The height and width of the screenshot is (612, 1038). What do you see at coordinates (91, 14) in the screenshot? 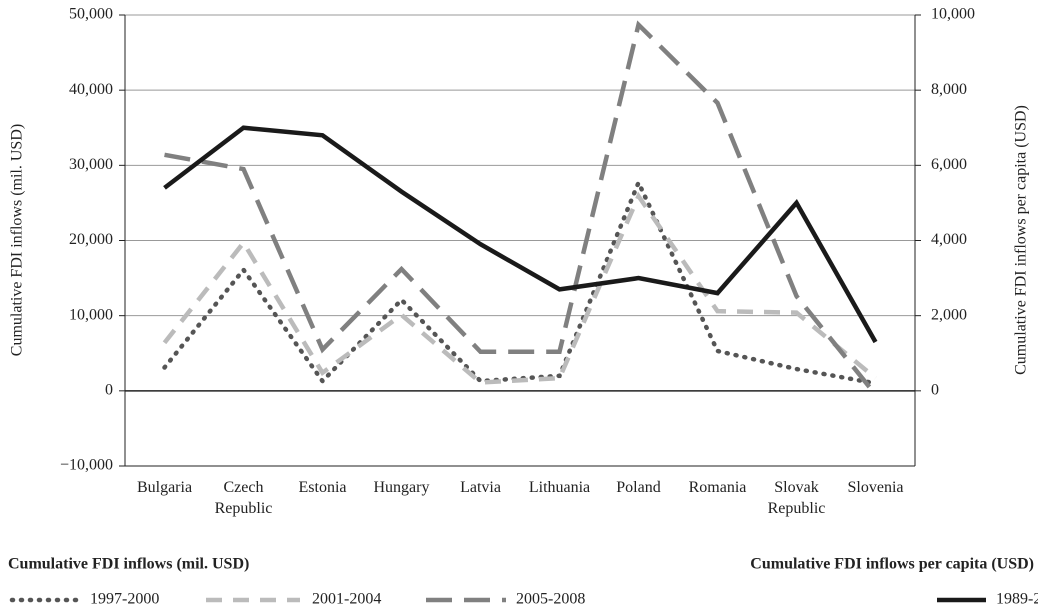
I see `y-tick-label: 50,000` at bounding box center [91, 14].